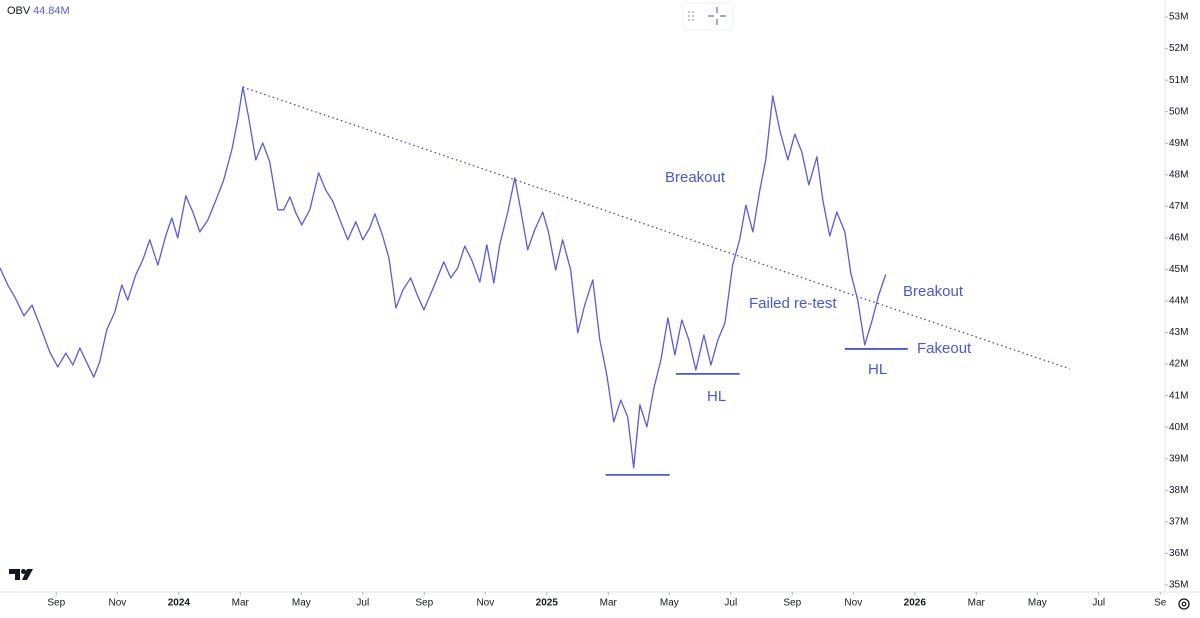  I want to click on y-tick-label: 47M, so click(1178, 206).